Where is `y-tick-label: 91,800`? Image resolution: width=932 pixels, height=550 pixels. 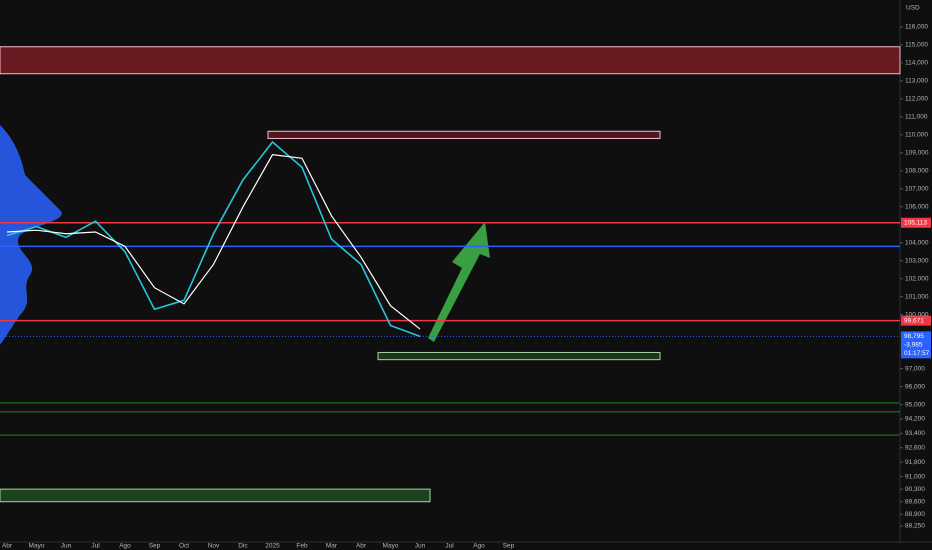
y-tick-label: 91,800 is located at coordinates (915, 462).